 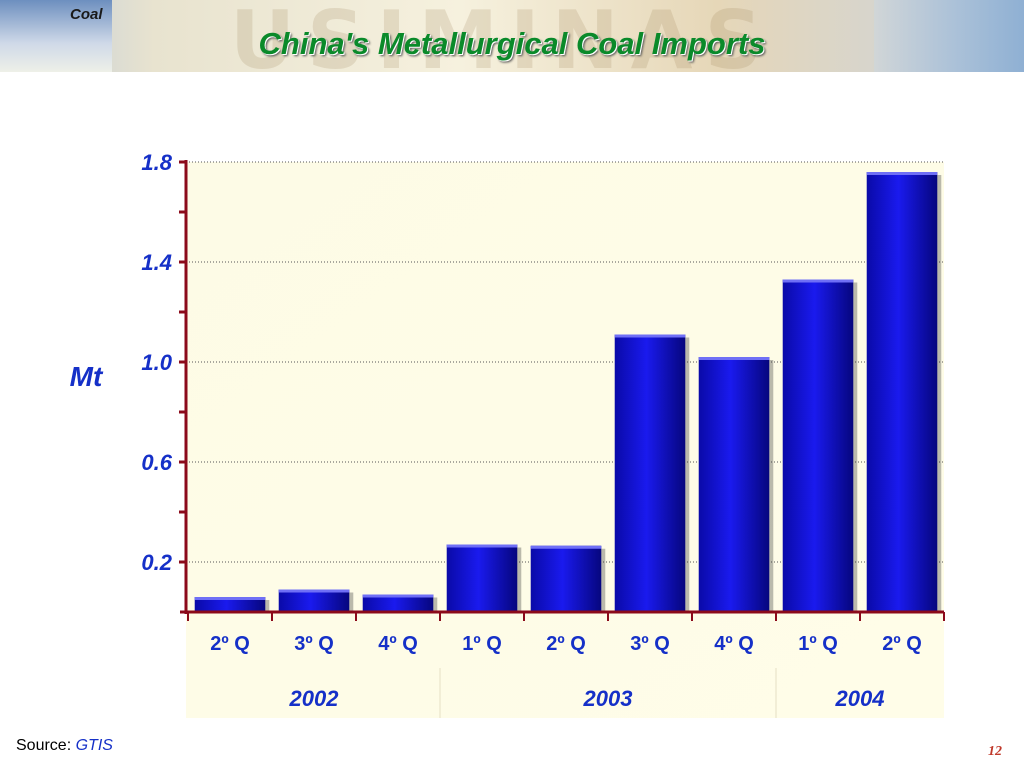 I want to click on banner-watermark: USIMINAS, so click(x=502, y=36).